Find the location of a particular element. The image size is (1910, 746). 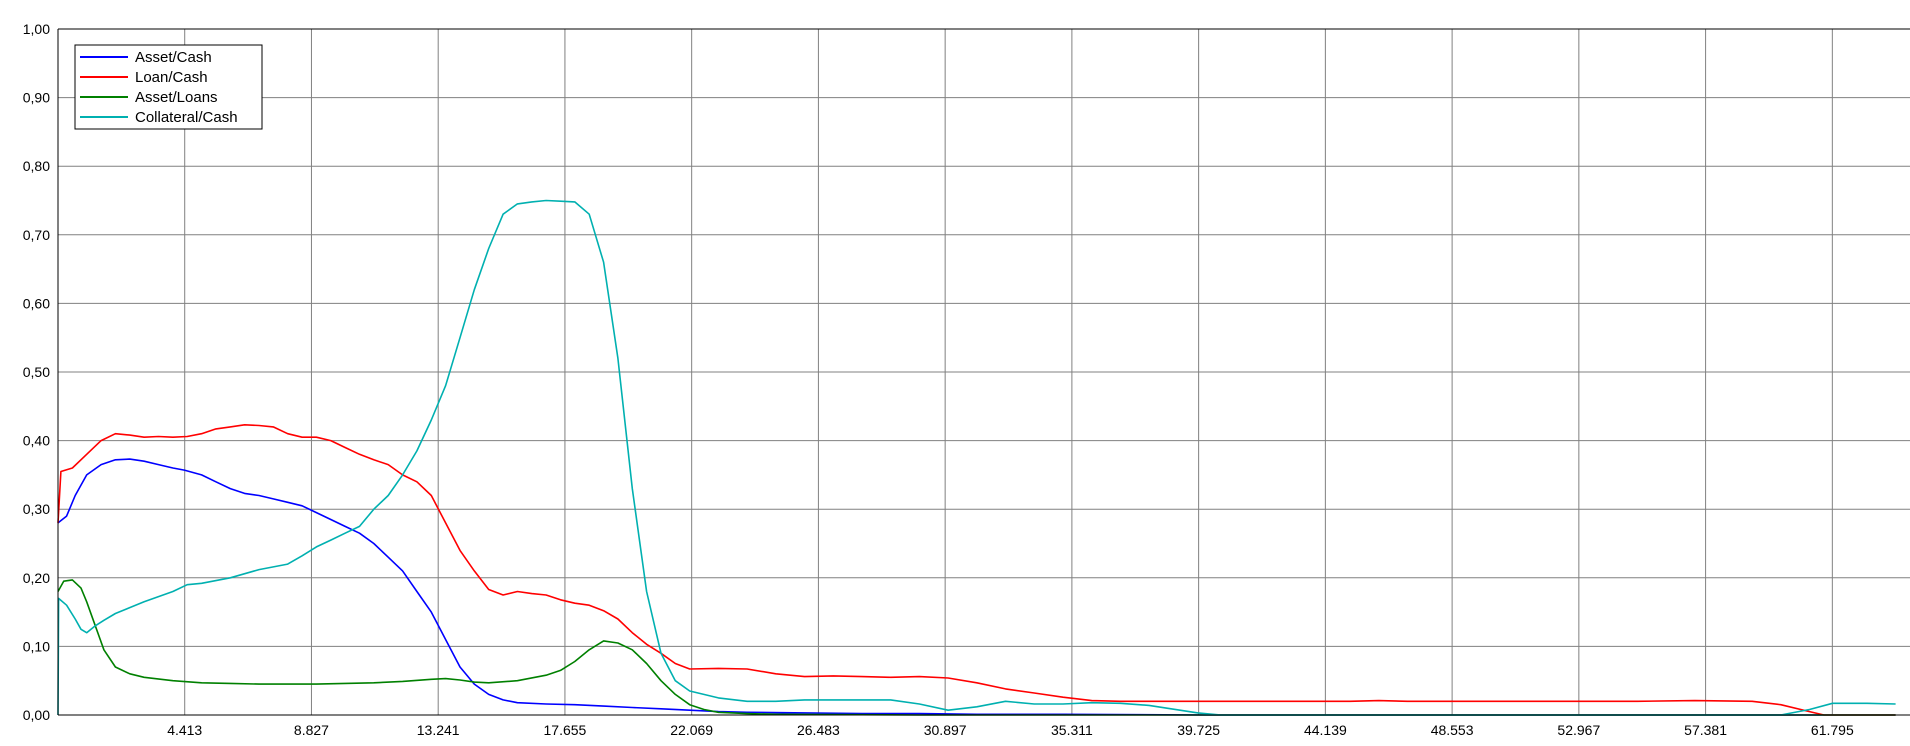

y-tick-label: 0,40 is located at coordinates (36, 441).